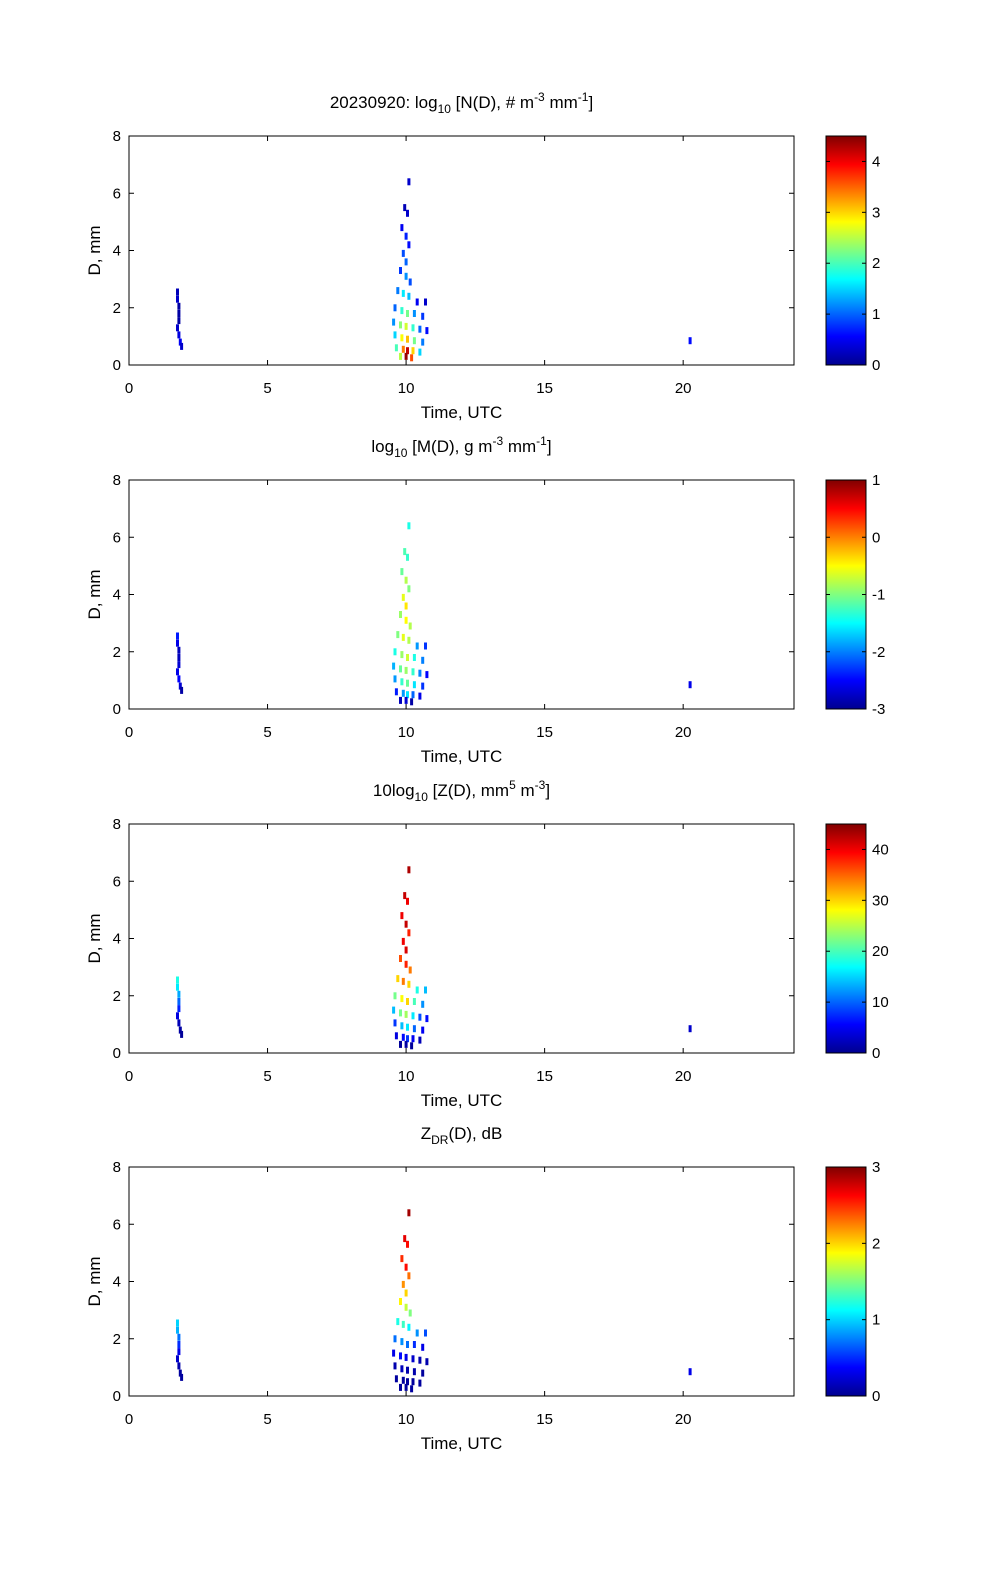 The width and height of the screenshot is (1000, 1574). Describe the element at coordinates (475, 1133) in the screenshot. I see `title-mid: (D), dB` at that location.